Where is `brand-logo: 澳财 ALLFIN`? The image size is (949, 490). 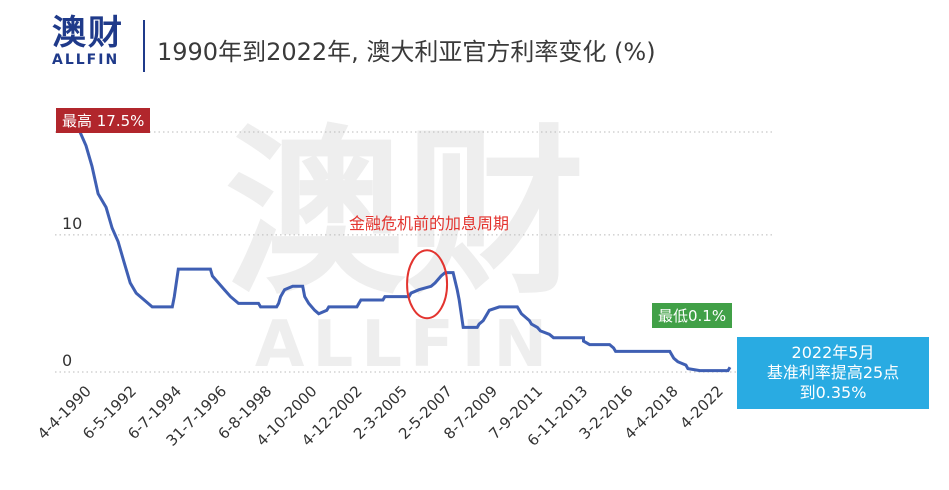
brand-logo: 澳财 ALLFIN is located at coordinates (93, 41).